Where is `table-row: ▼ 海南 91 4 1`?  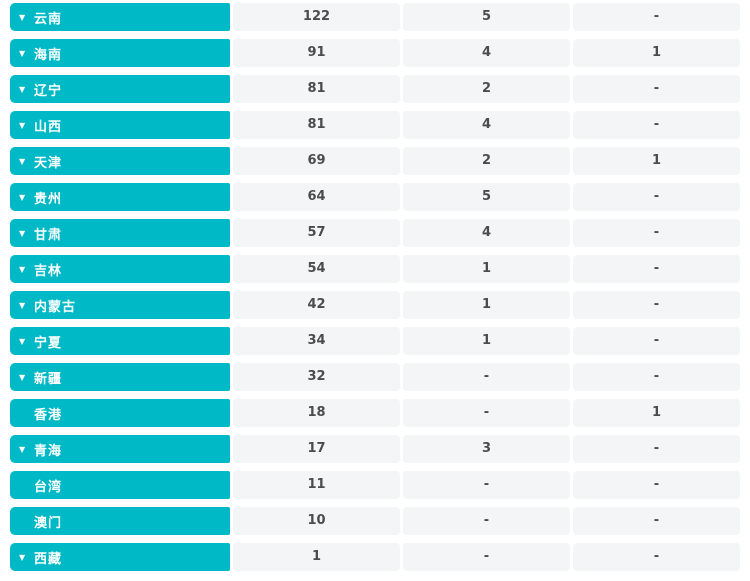
table-row: ▼ 海南 91 4 1 is located at coordinates (375, 53).